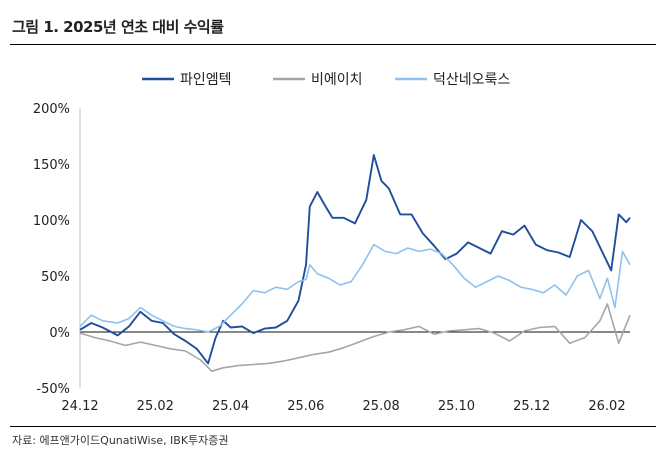  What do you see at coordinates (456, 406) in the screenshot?
I see `x-tick-label: 25.10` at bounding box center [456, 406].